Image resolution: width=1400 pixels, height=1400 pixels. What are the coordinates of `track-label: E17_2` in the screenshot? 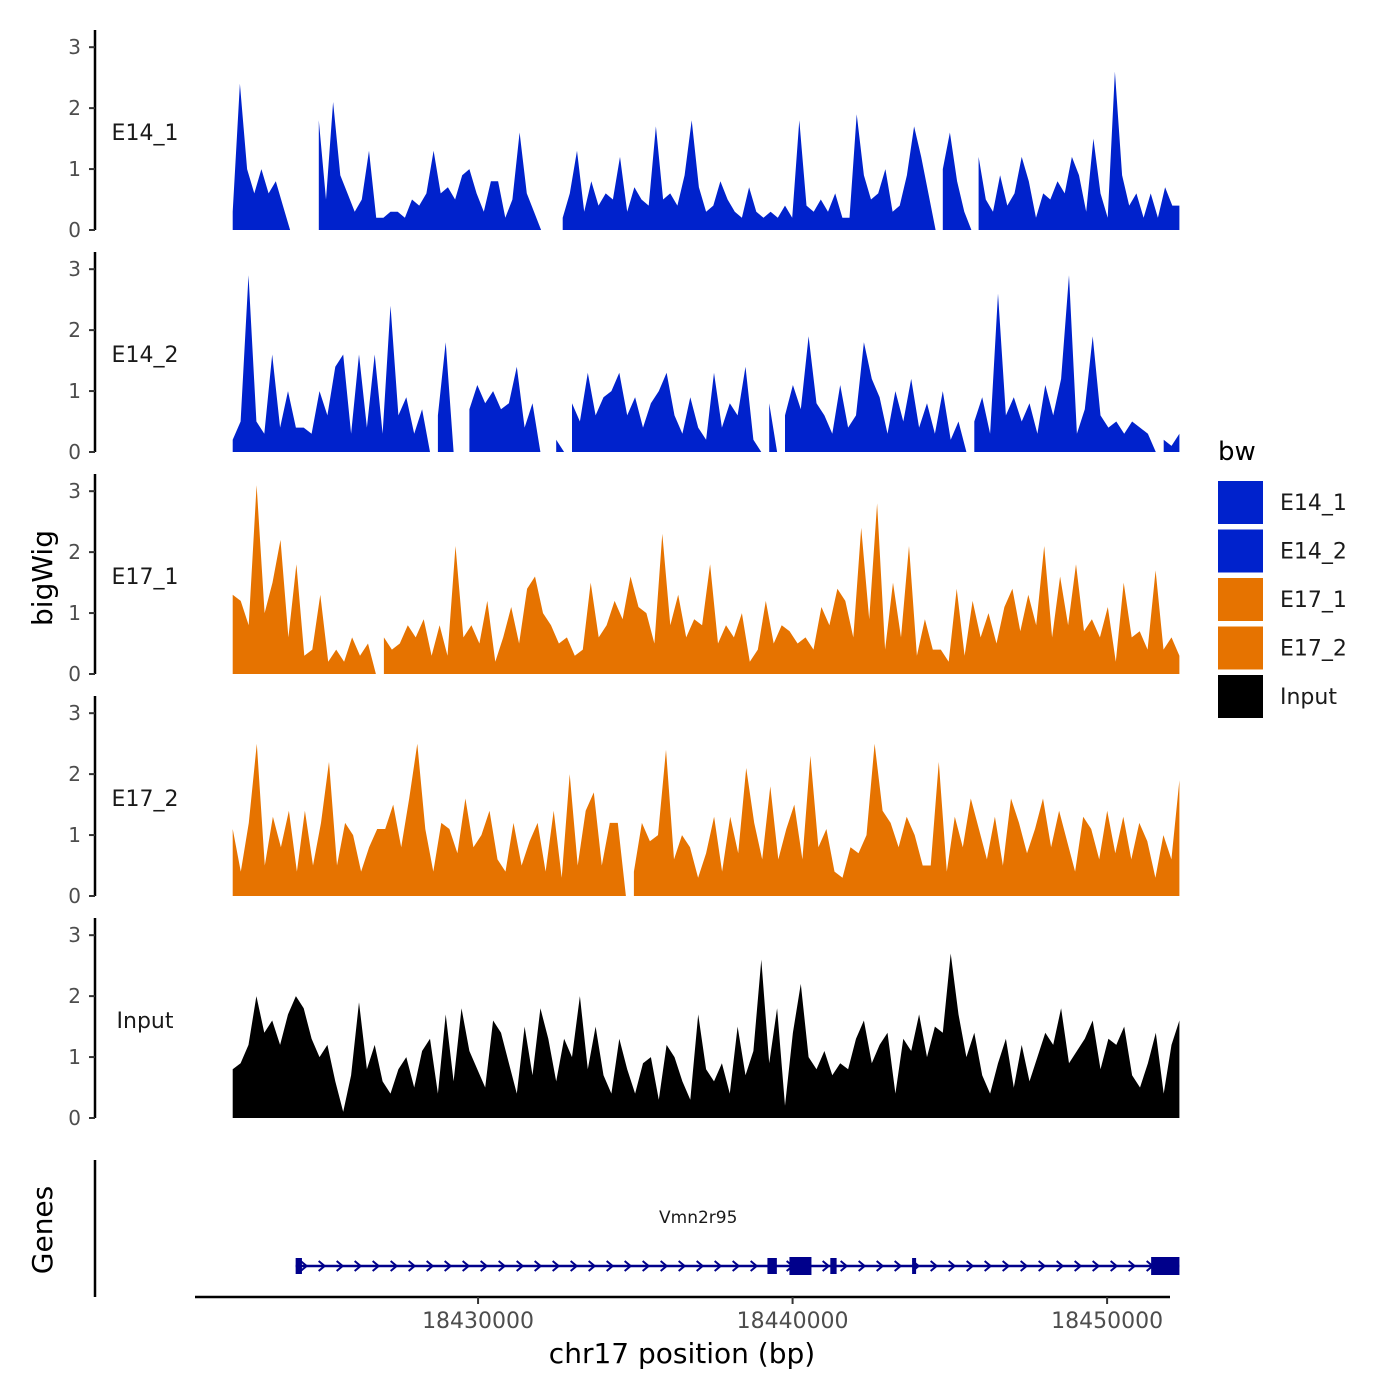 It's located at (145, 799).